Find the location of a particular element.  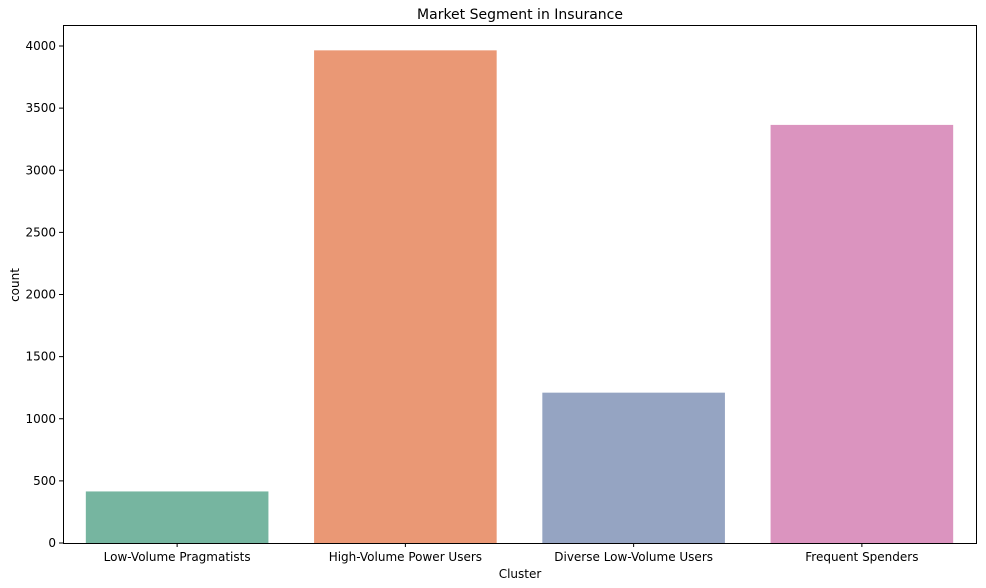

y-axis: 0 500 1000 1500 2000 2500 3000 3500 4000 is located at coordinates (44, 294).